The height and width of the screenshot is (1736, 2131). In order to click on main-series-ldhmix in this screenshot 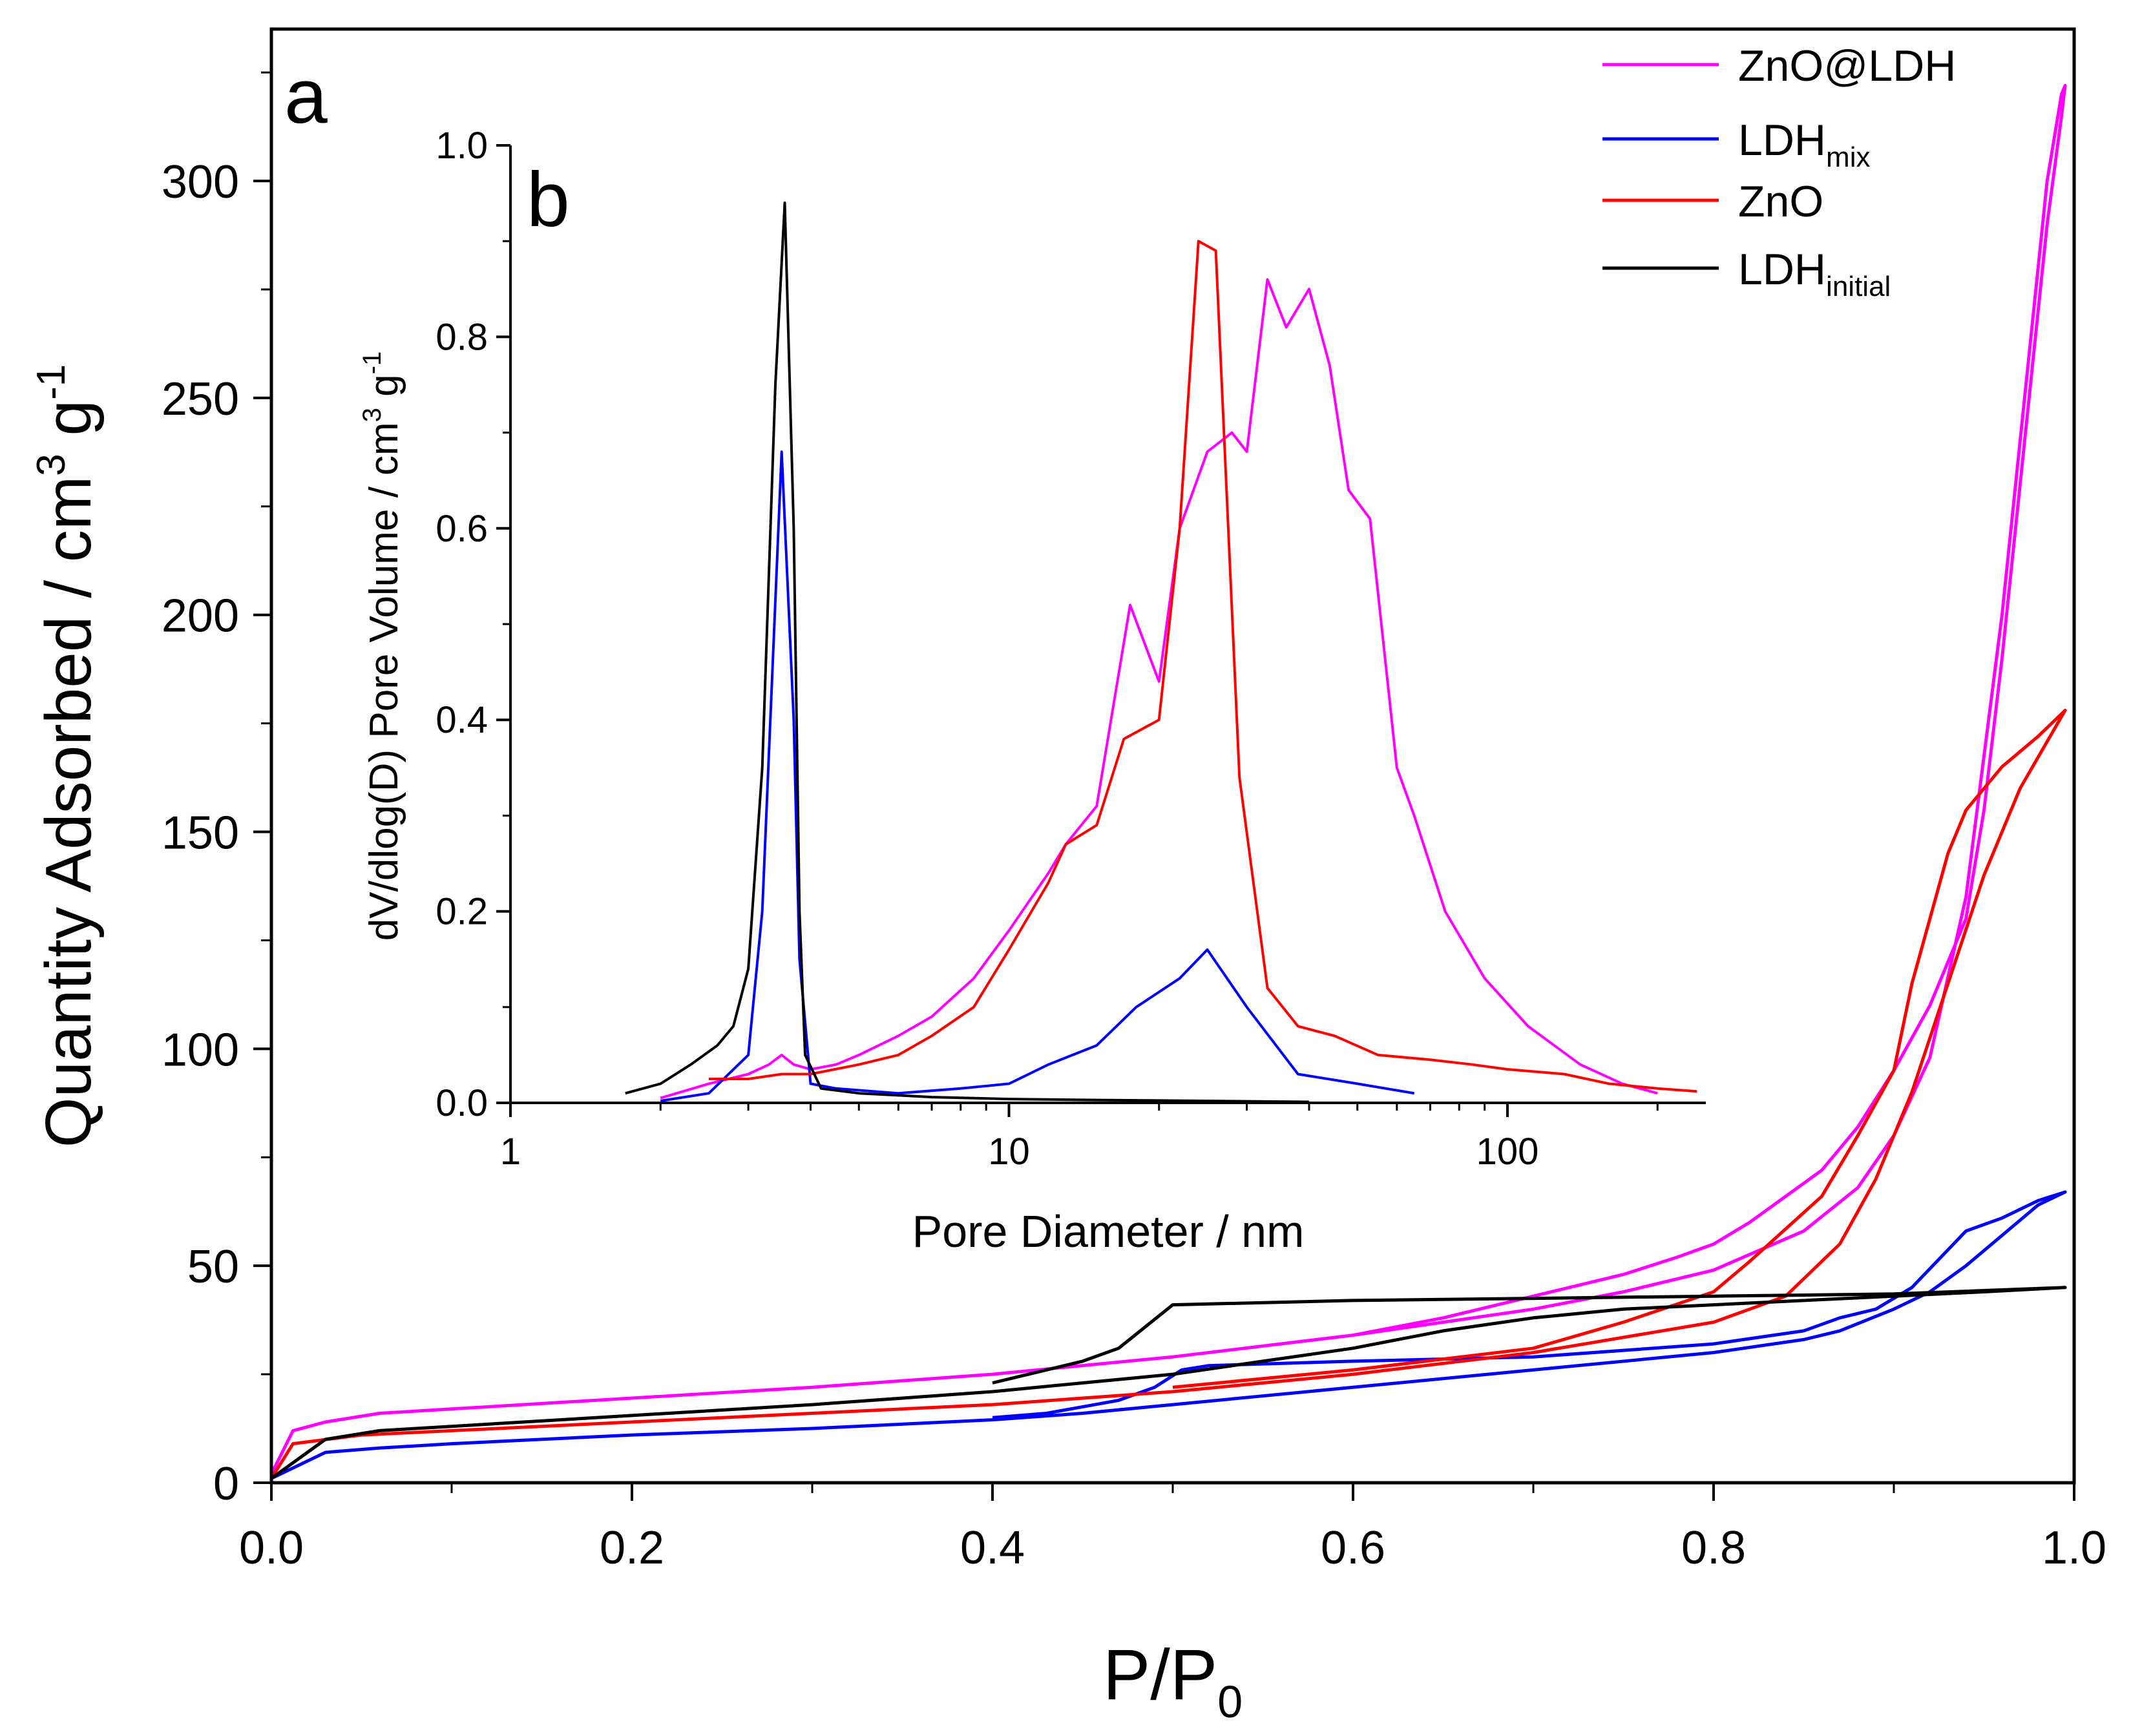, I will do `click(1168, 1335)`.